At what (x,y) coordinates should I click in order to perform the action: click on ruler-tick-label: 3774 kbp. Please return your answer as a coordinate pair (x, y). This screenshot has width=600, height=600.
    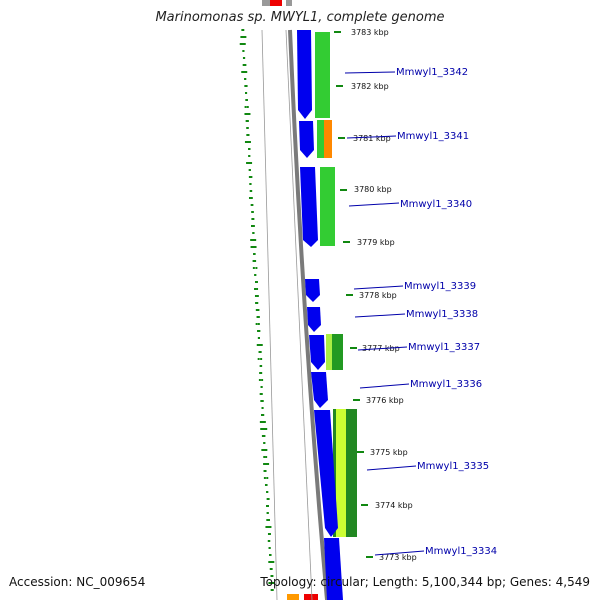
    Looking at the image, I should click on (394, 505).